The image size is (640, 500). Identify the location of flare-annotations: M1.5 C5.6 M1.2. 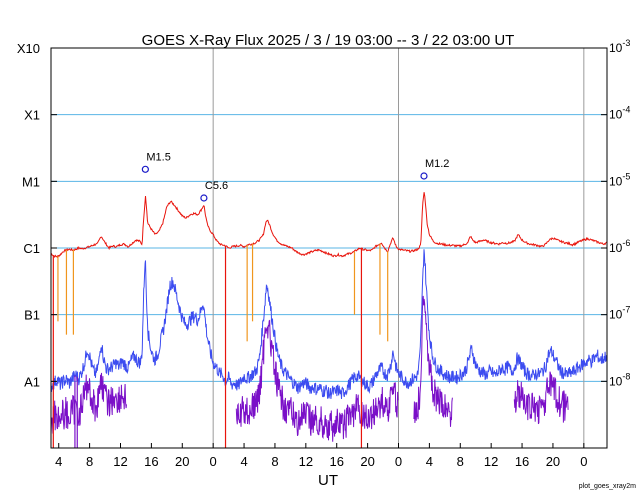
(295, 176).